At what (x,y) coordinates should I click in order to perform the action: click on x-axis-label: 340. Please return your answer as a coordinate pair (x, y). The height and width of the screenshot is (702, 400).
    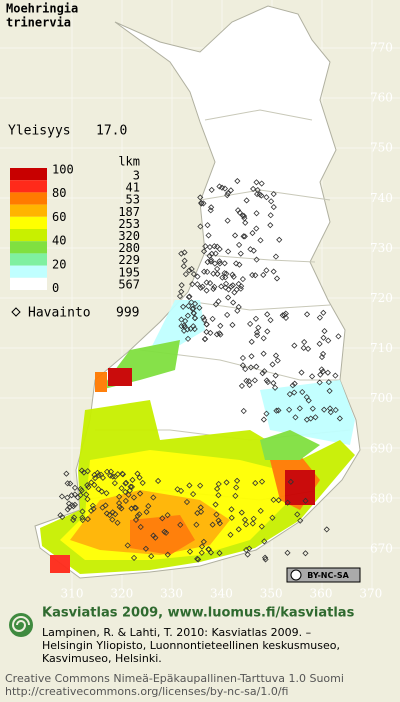
    Looking at the image, I should click on (221, 594).